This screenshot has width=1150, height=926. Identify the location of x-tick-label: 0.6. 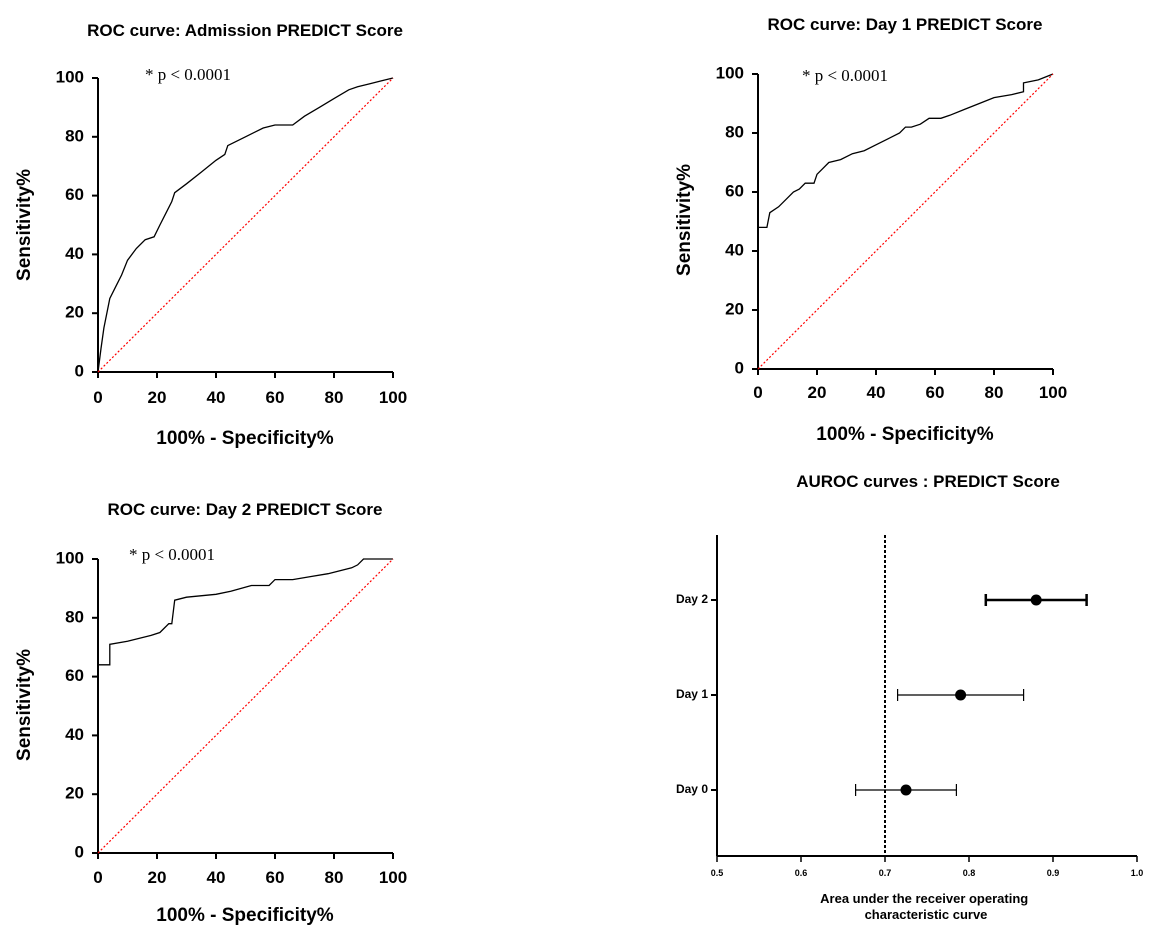
(801, 873).